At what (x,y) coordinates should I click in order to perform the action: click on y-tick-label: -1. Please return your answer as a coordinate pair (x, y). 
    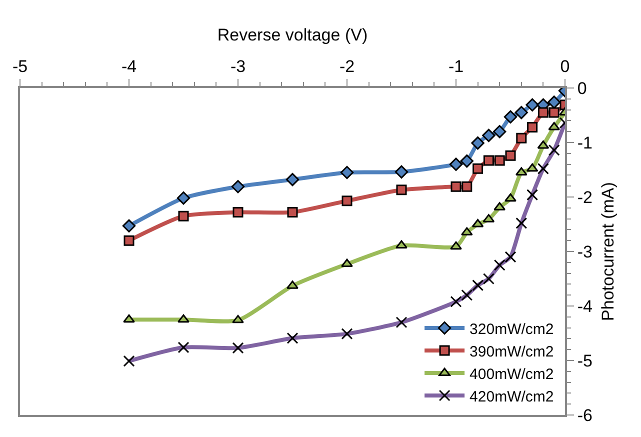
    Looking at the image, I should click on (585, 142).